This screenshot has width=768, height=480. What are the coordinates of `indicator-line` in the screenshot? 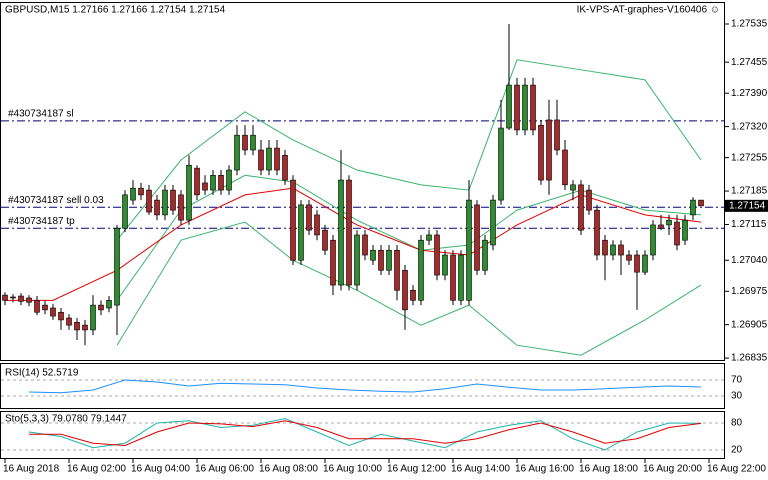 It's located at (365, 434).